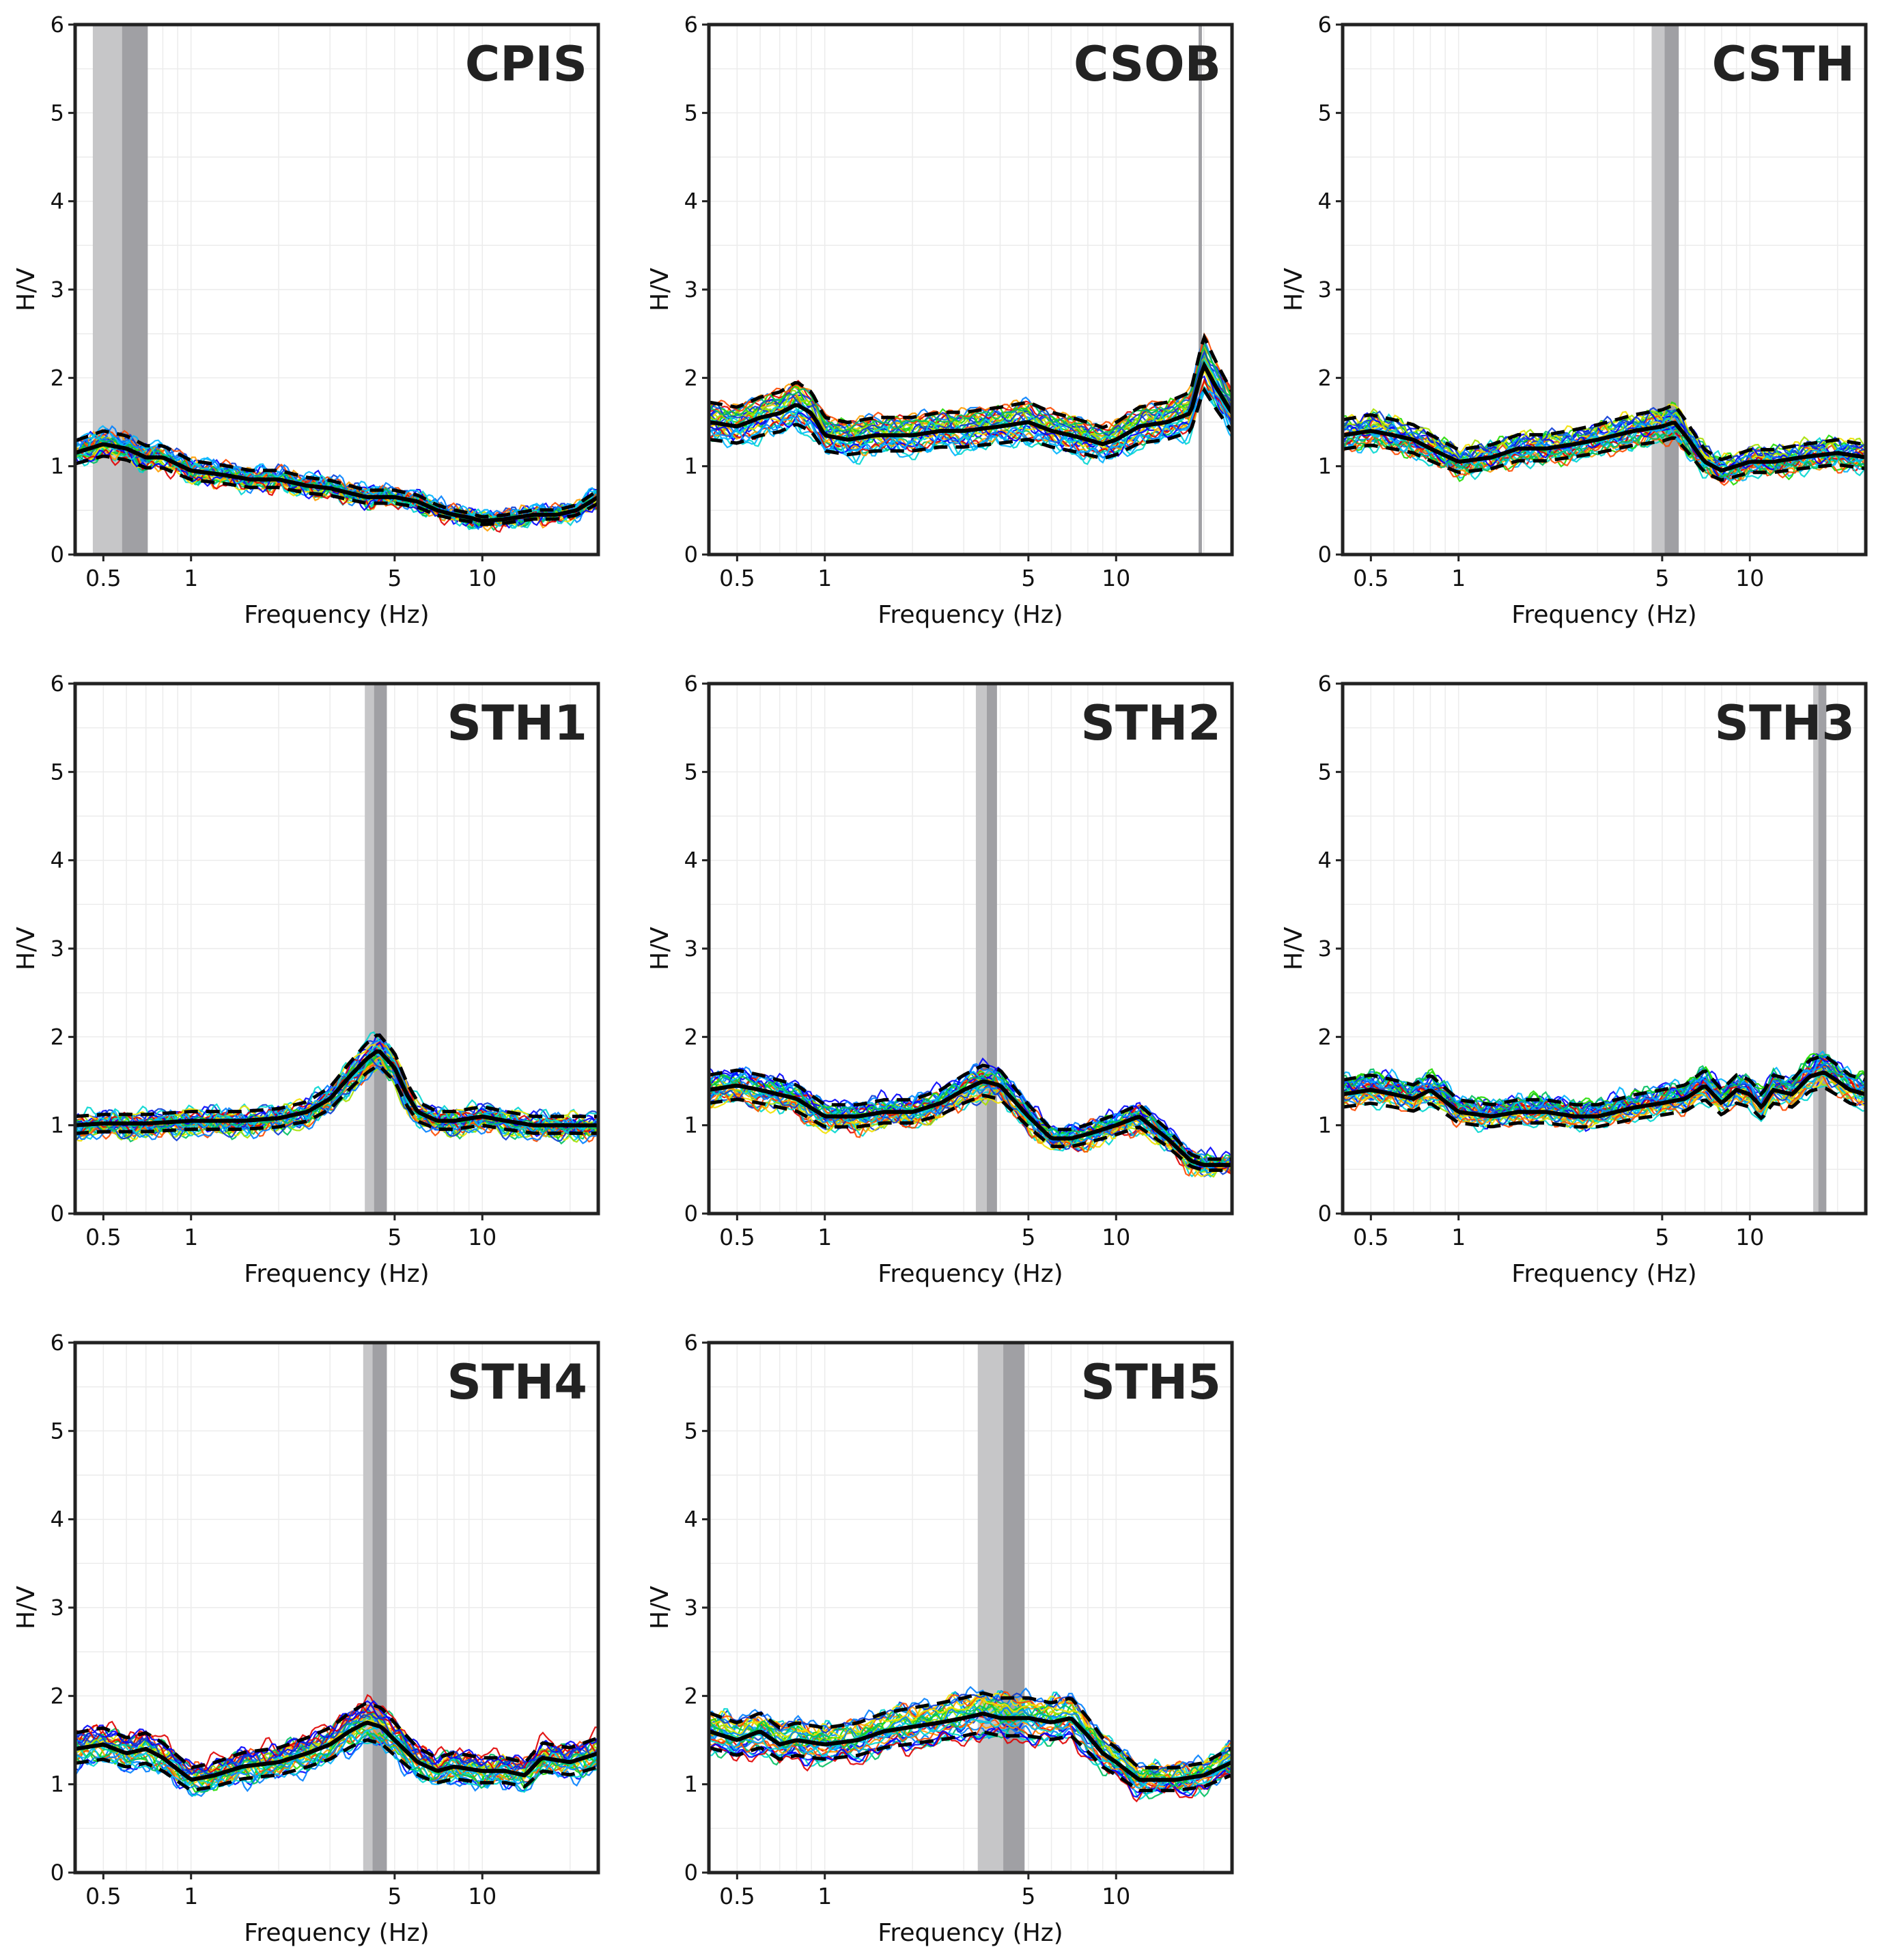 The height and width of the screenshot is (1960, 1889). Describe the element at coordinates (1785, 723) in the screenshot. I see `station-title: STH3` at that location.